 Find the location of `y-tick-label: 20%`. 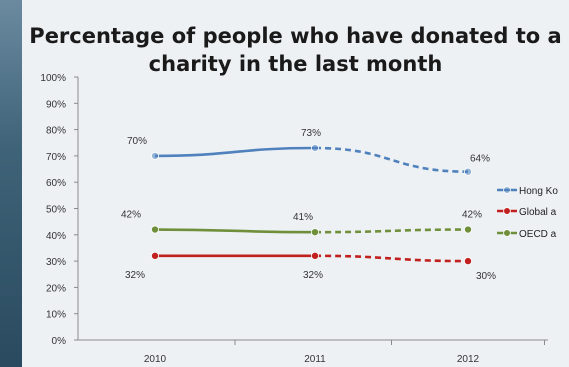

y-tick-label: 20% is located at coordinates (56, 288).